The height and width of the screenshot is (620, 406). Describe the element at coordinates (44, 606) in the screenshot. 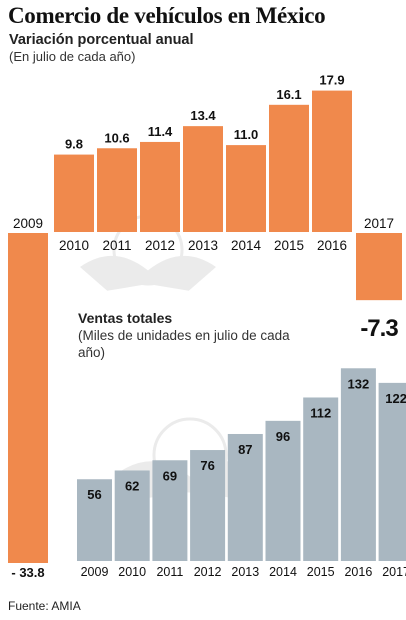

I see `source-note: Fuente: AMIA` at that location.